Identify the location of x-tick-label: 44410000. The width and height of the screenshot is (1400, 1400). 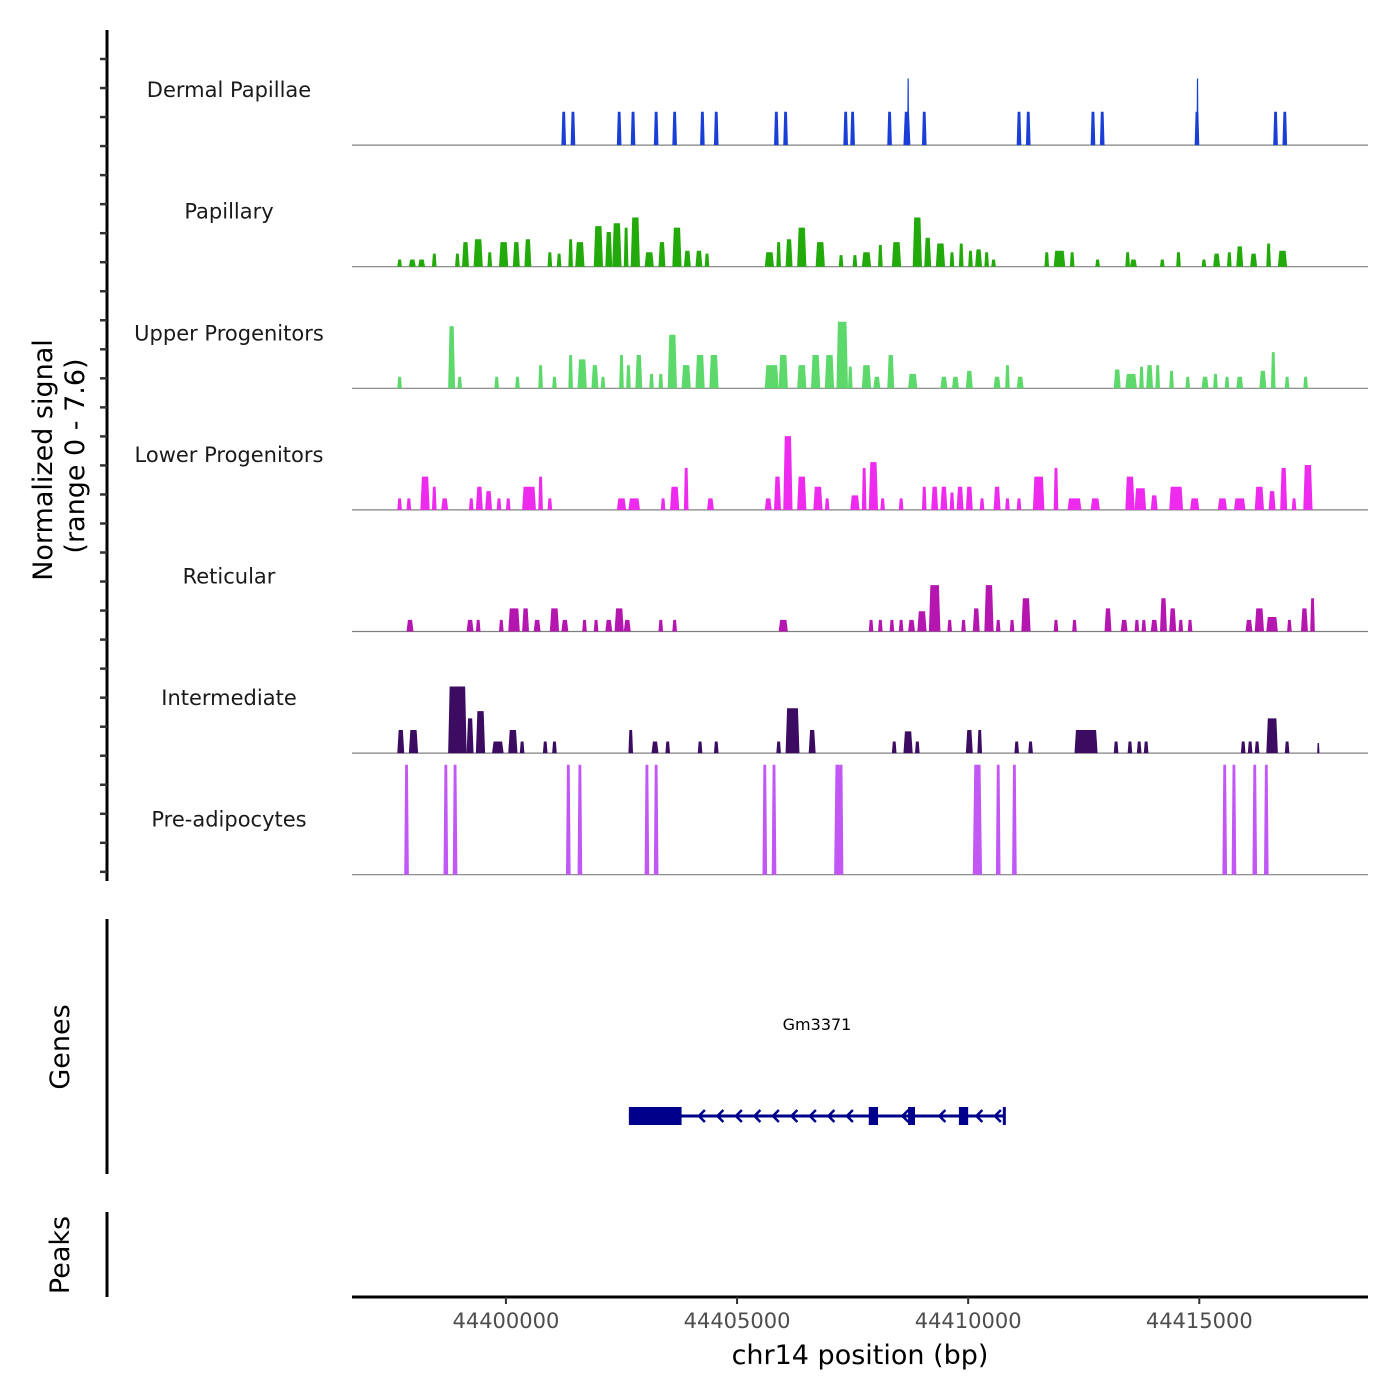
(968, 1321).